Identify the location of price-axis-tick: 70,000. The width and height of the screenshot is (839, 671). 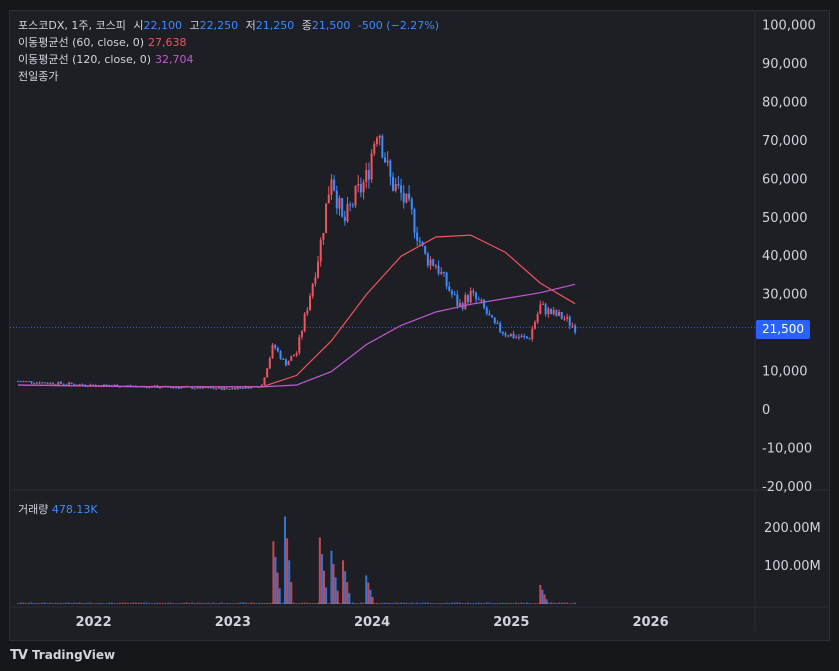
(785, 141).